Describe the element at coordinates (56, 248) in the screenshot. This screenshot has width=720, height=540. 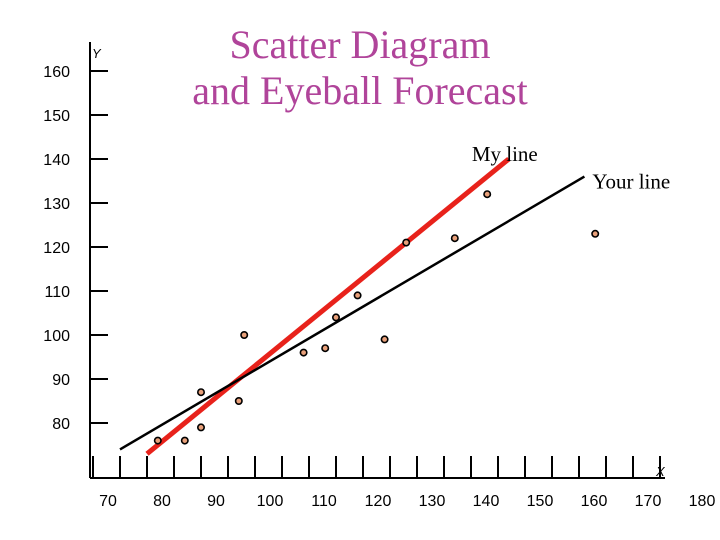
I see `y-tick-label: 120` at that location.